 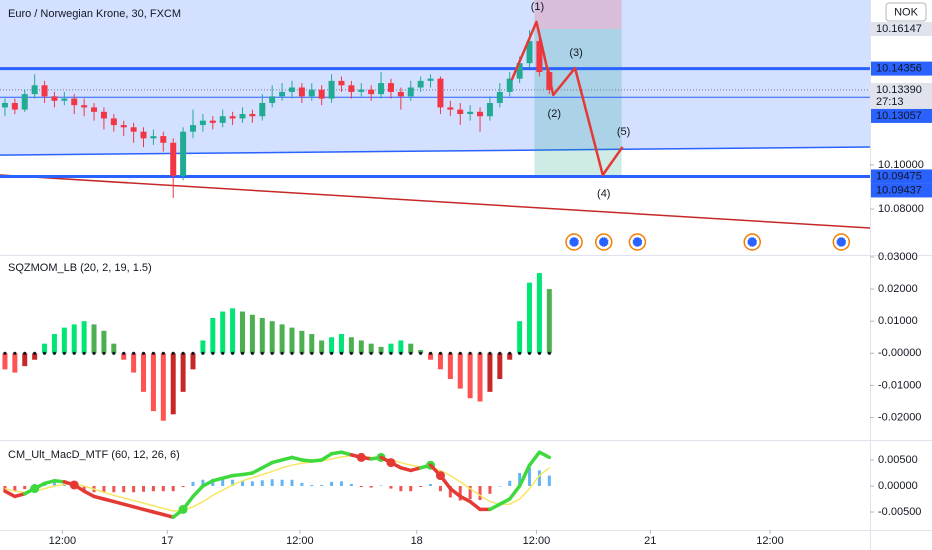 I want to click on currency-box, so click(x=906, y=12).